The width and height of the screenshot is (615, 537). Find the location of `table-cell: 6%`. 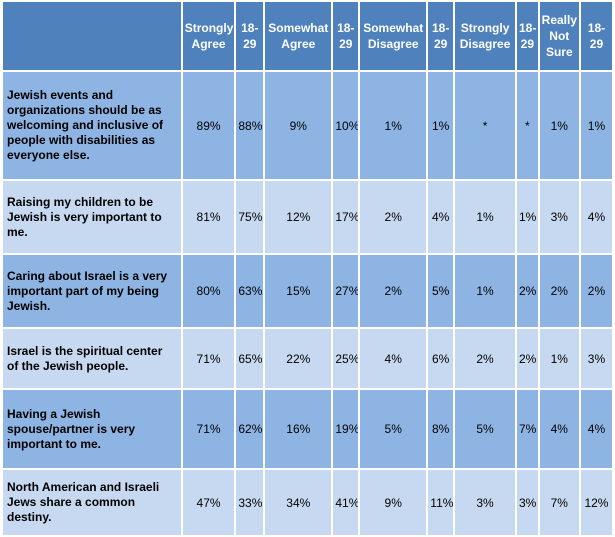

table-cell: 6% is located at coordinates (441, 358).